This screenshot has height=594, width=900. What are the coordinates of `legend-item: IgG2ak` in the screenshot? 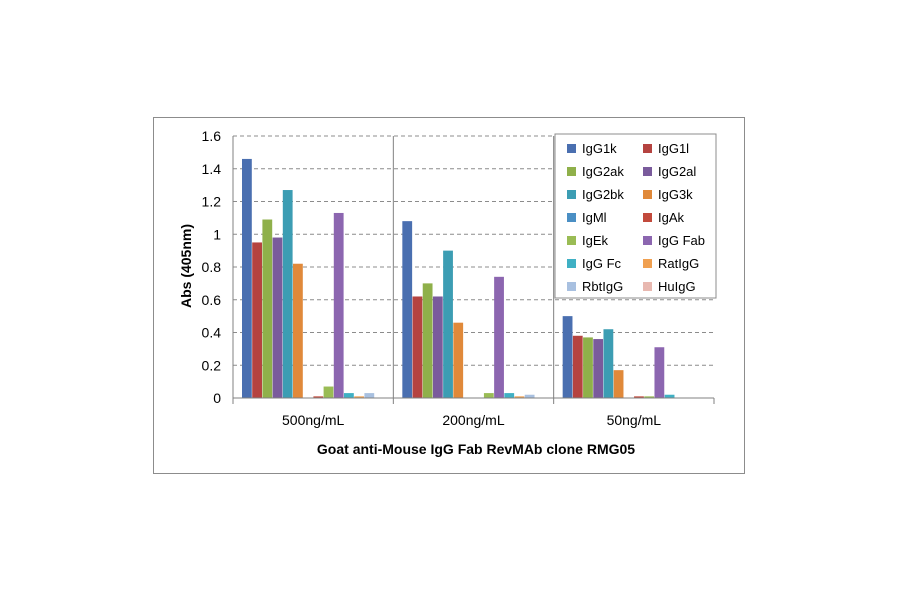 It's located at (595, 171).